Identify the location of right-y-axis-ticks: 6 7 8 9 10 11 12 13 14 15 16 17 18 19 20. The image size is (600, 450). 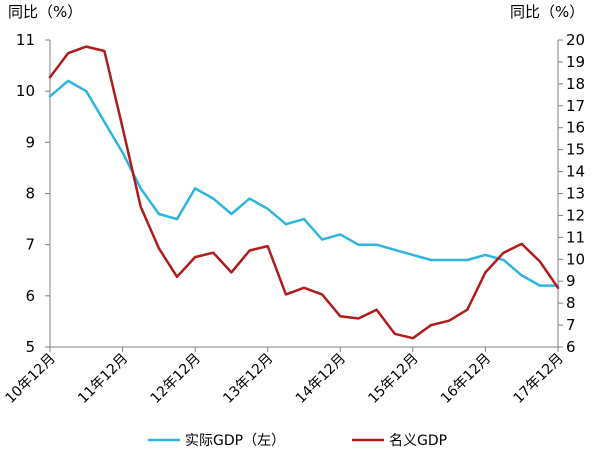
(571, 193).